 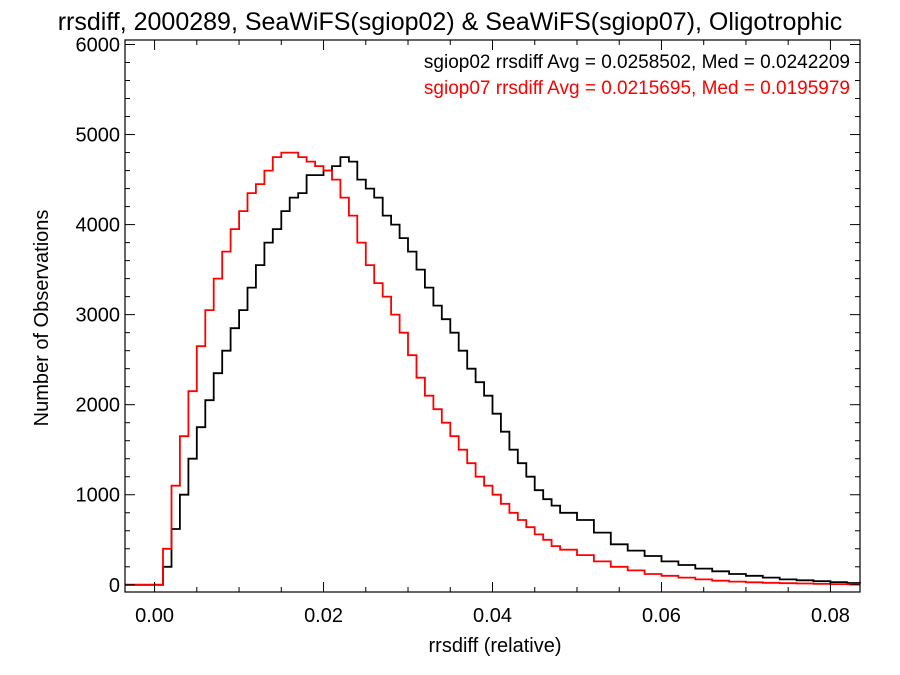 I want to click on y-tick-label: 6000, so click(x=98, y=46).